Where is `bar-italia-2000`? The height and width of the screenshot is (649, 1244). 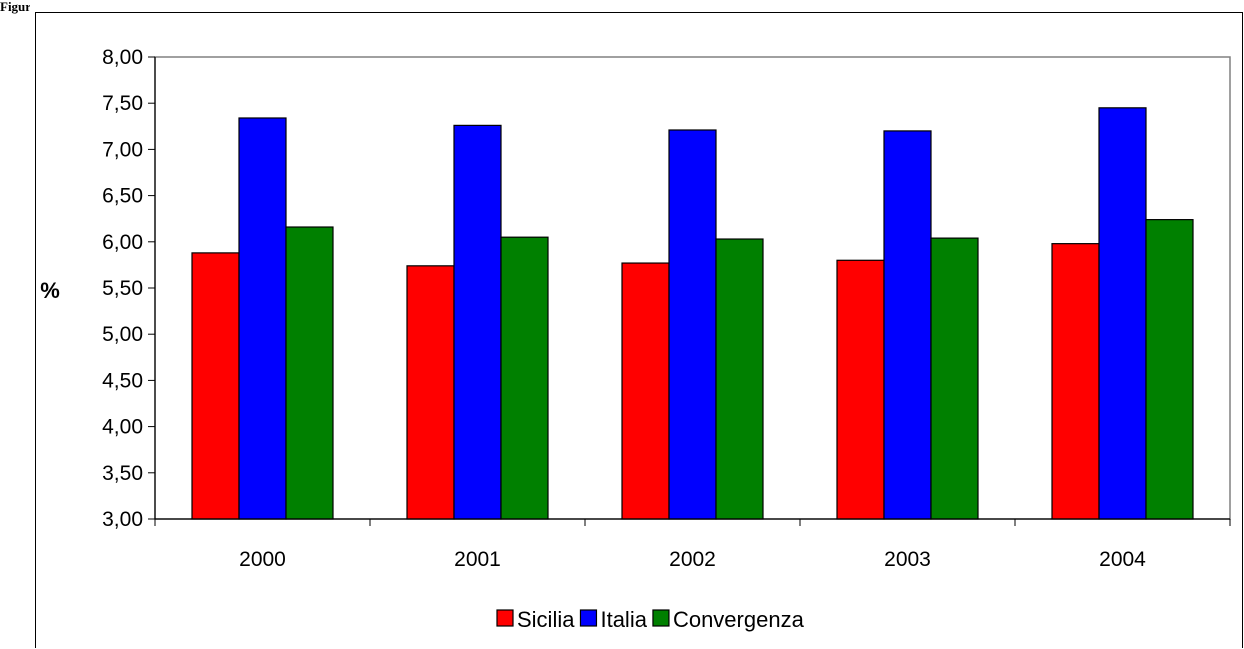
bar-italia-2000 is located at coordinates (262, 318).